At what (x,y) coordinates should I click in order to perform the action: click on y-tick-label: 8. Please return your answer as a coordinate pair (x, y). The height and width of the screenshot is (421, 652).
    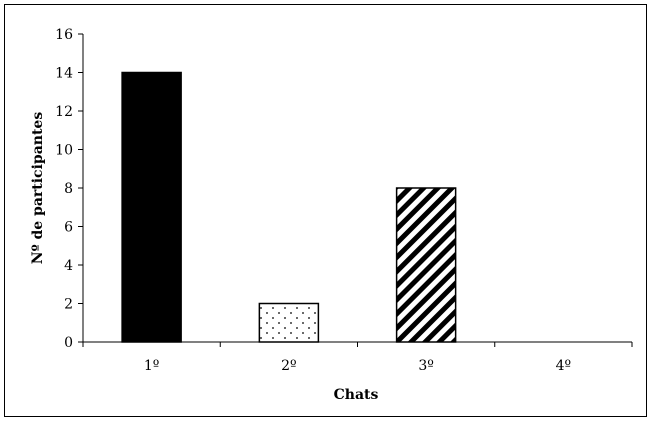
    Looking at the image, I should click on (68, 189).